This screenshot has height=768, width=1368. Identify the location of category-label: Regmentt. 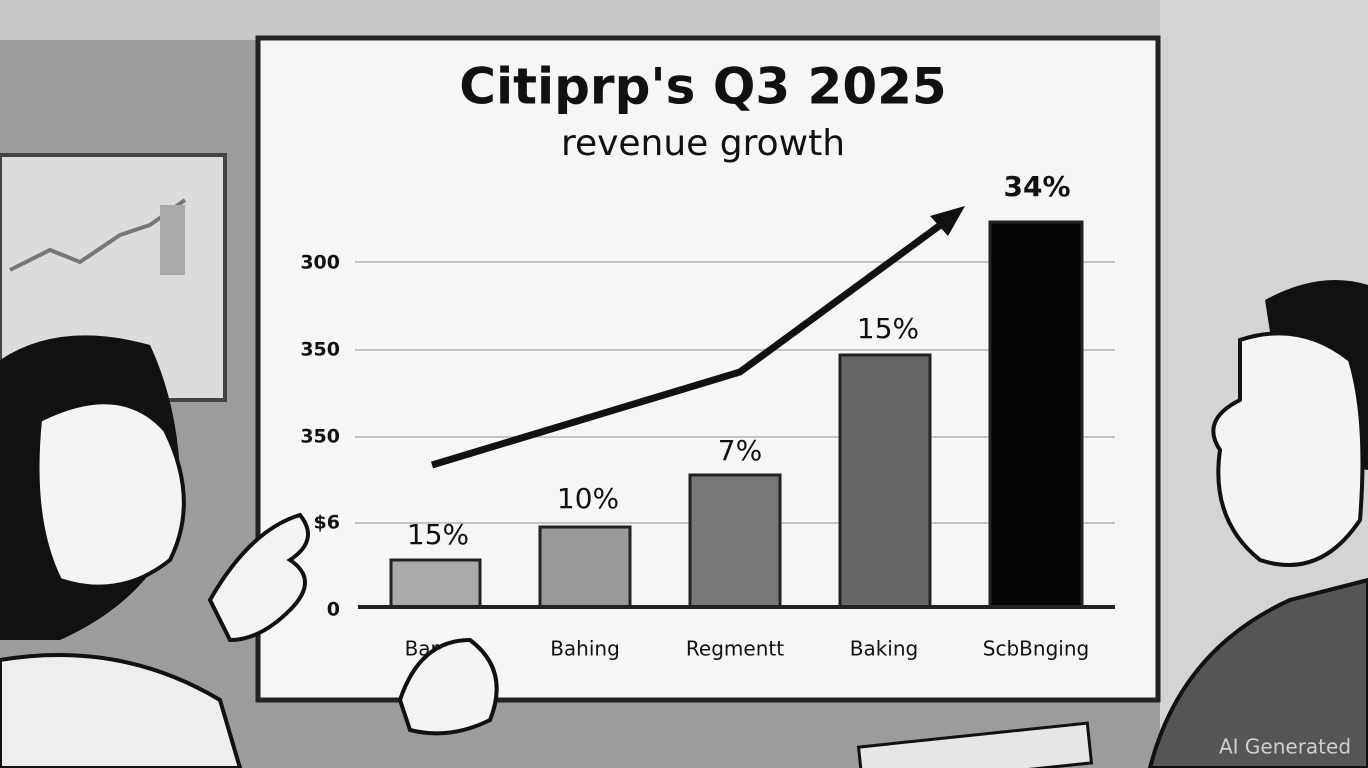
(735, 649).